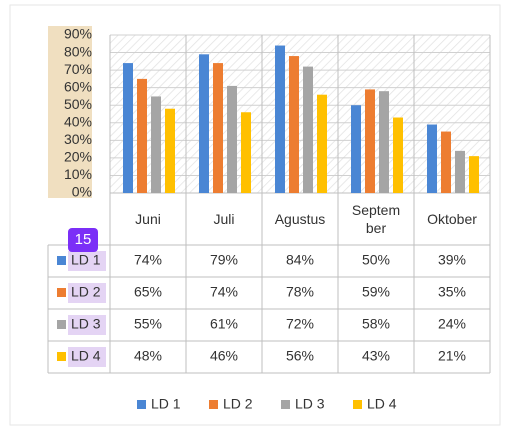  Describe the element at coordinates (452, 356) in the screenshot. I see `table-value: 21%` at that location.